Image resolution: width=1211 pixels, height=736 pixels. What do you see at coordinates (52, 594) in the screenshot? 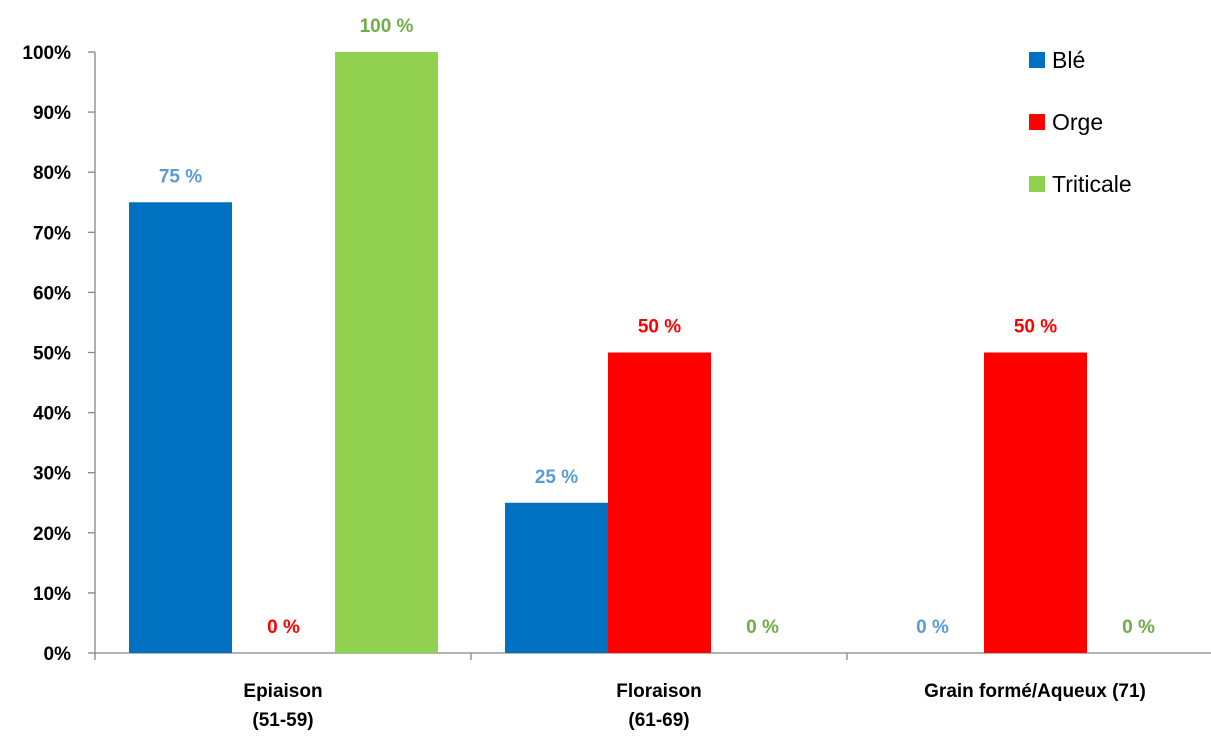
I see `y-tick-label: 10%` at bounding box center [52, 594].